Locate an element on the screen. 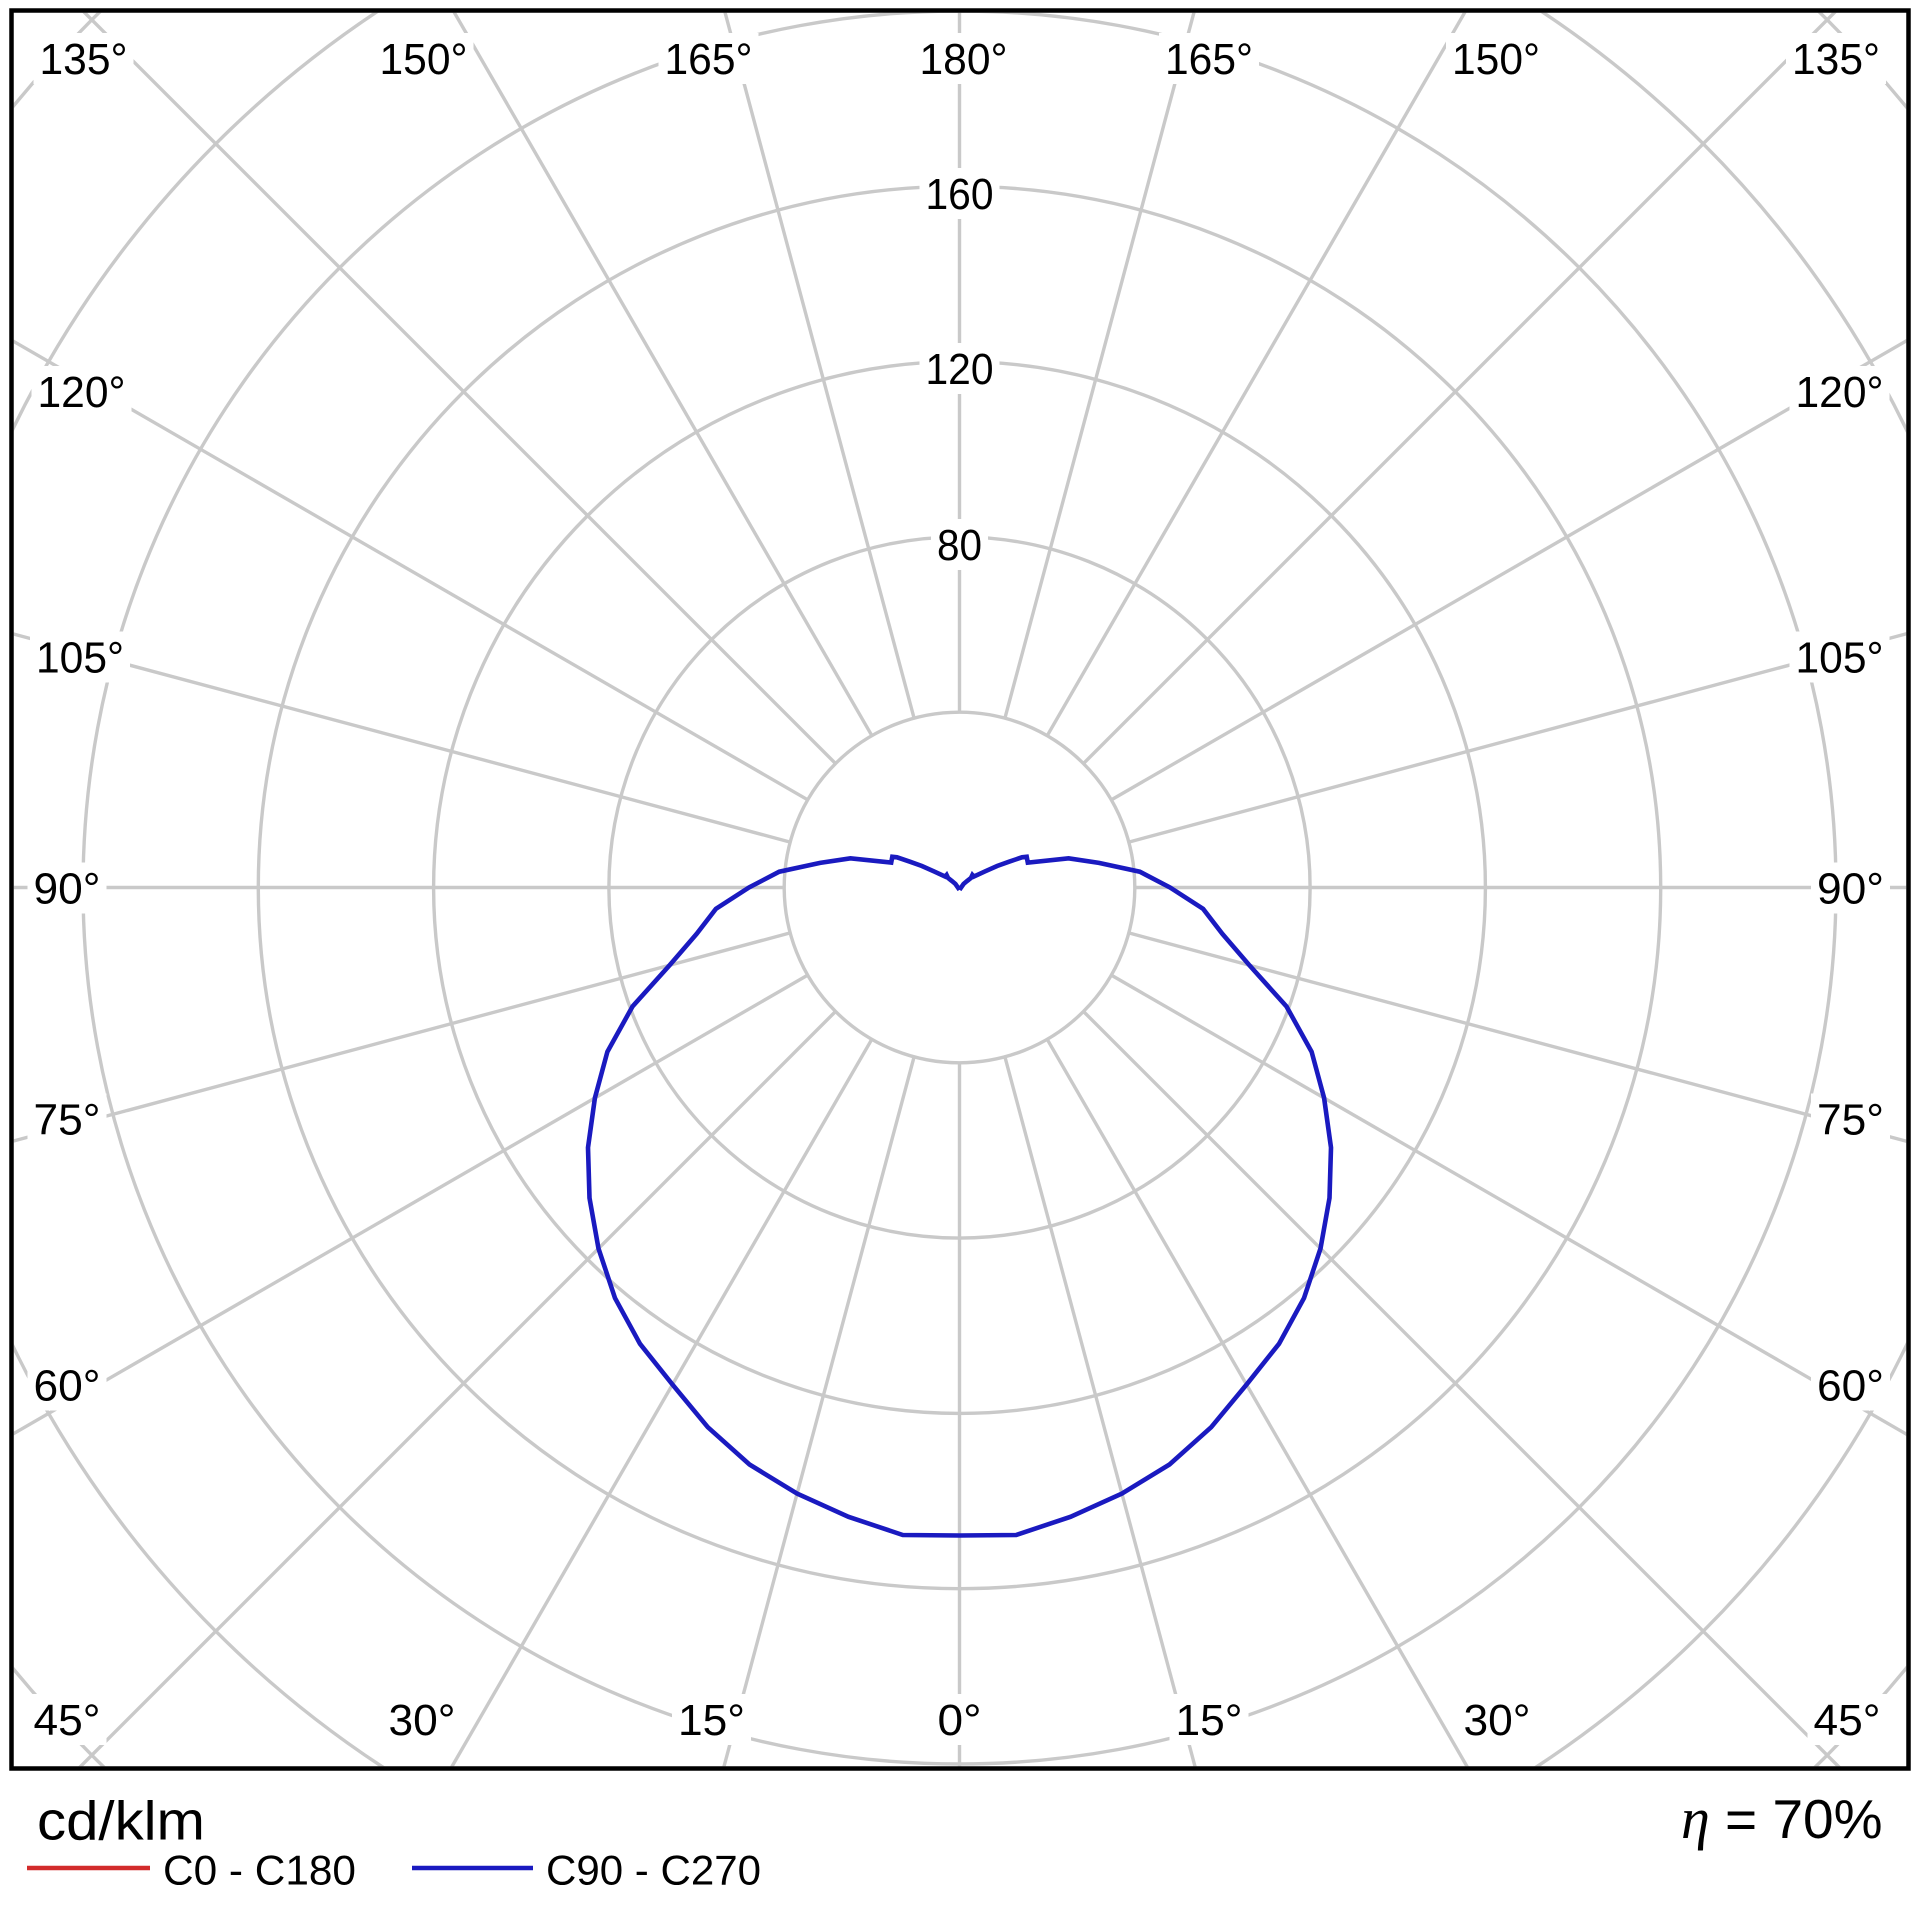 Image resolution: width=1920 pixels, height=1920 pixels. svg-text: C0 - C180 is located at coordinates (259, 1870).